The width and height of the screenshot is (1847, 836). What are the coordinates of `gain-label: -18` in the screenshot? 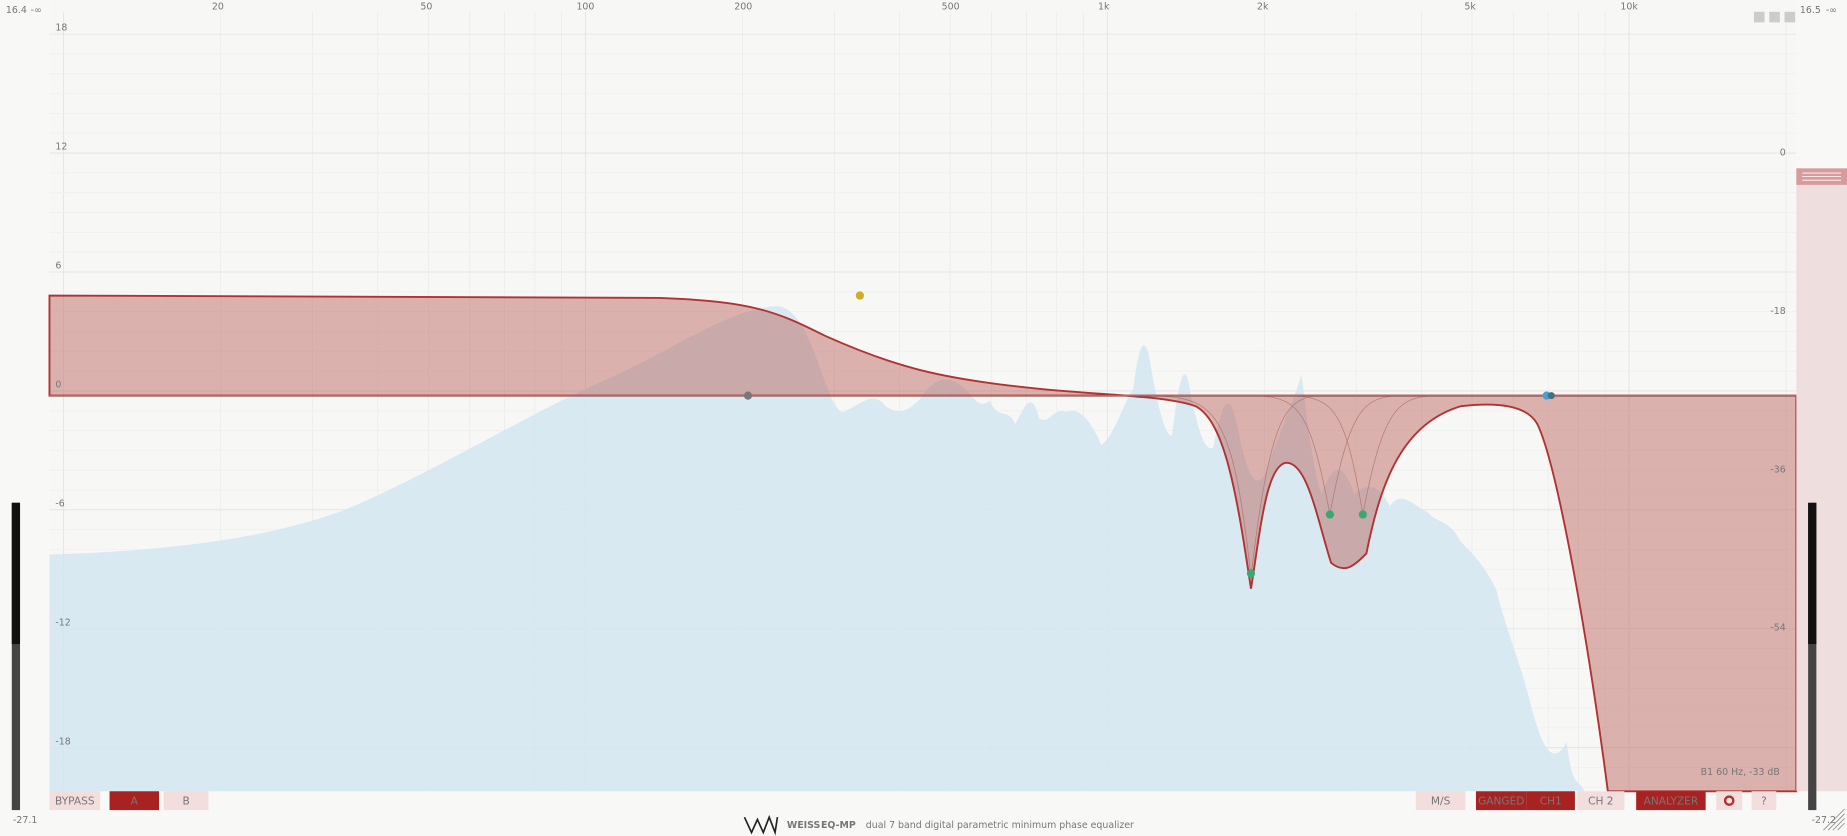 It's located at (62, 741).